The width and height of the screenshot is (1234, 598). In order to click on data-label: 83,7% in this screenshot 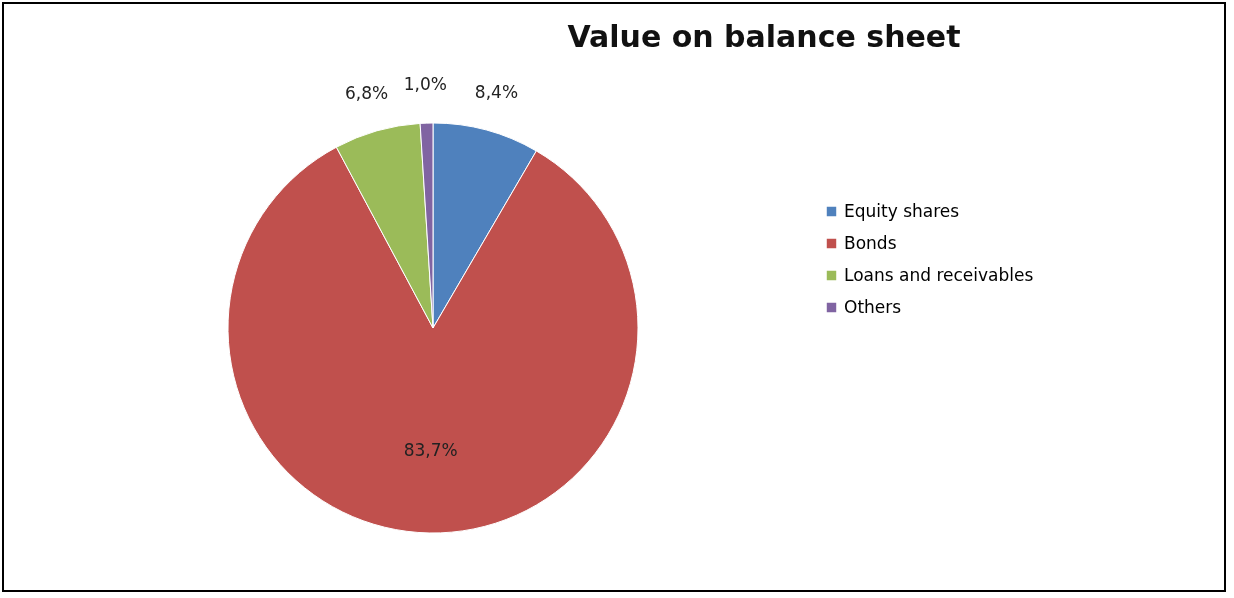, I will do `click(430, 449)`.